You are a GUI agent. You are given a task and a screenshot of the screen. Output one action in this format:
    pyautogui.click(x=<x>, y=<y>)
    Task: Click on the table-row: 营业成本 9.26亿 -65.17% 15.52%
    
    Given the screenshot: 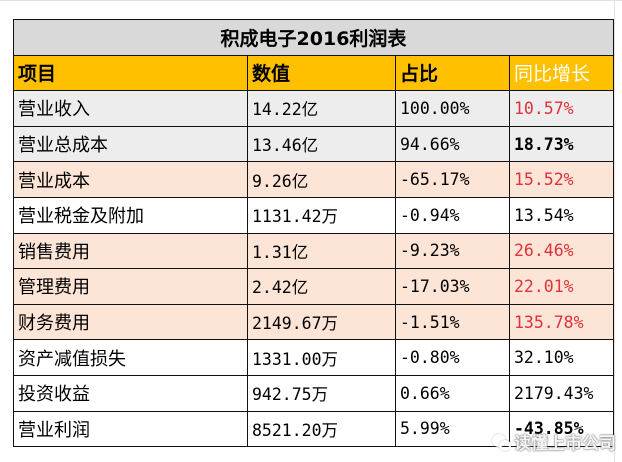 What is the action you would take?
    pyautogui.click(x=313, y=179)
    